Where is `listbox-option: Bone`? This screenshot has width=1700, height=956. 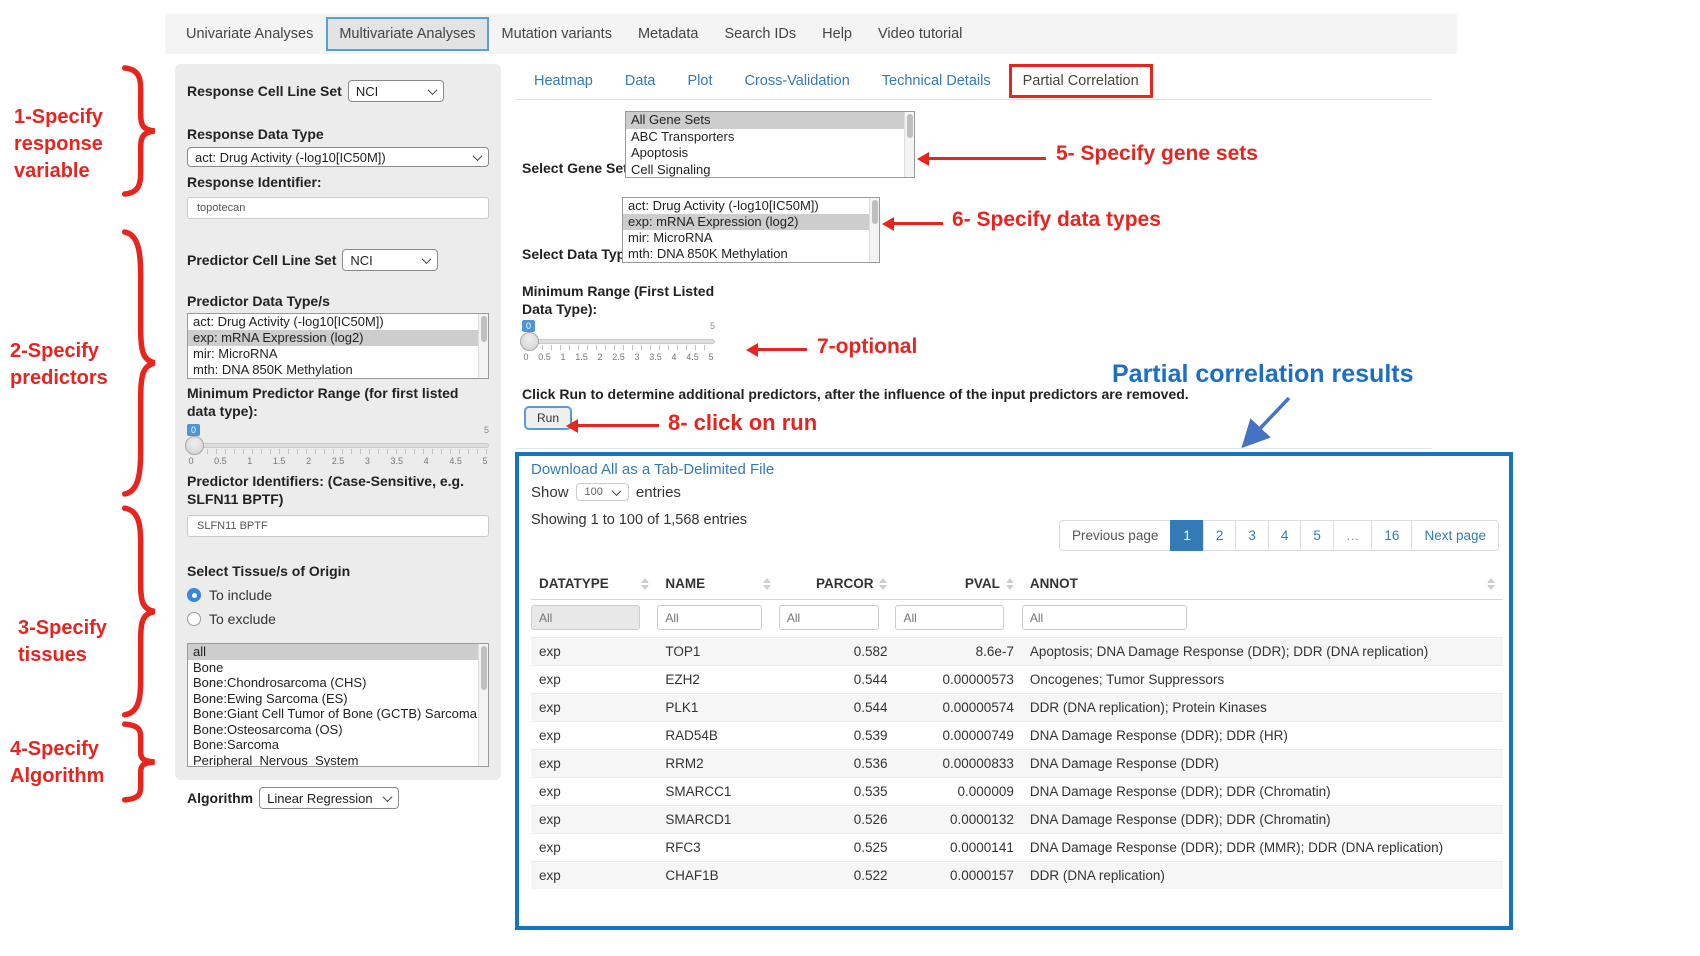 listbox-option: Bone is located at coordinates (208, 667).